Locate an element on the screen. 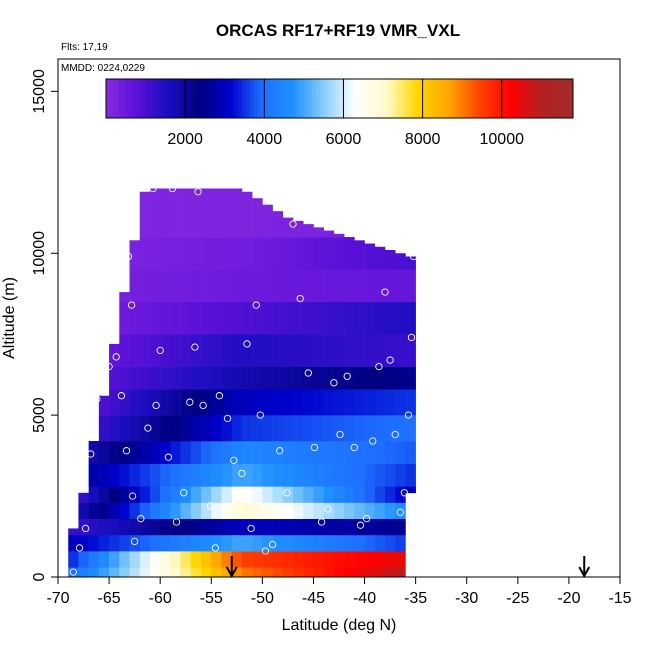 This screenshot has width=650, height=650. y-tick-label: 5000 is located at coordinates (39, 415).